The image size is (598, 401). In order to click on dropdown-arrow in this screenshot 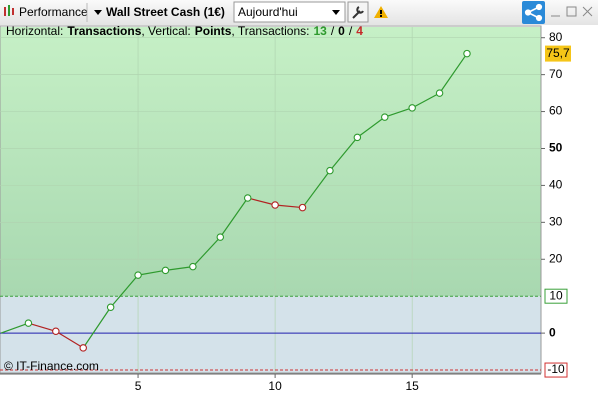, I will do `click(98, 12)`.